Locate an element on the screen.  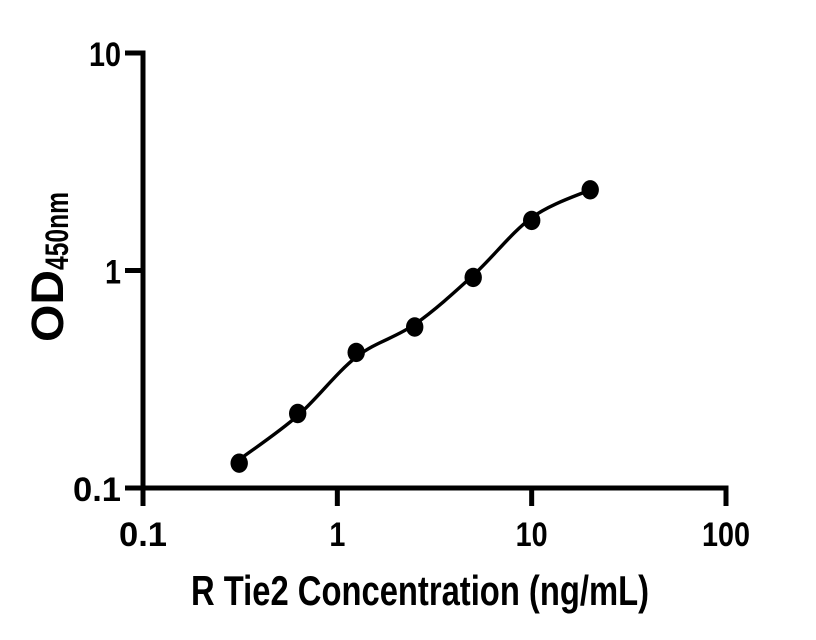
x-tick-label: 1 is located at coordinates (337, 535).